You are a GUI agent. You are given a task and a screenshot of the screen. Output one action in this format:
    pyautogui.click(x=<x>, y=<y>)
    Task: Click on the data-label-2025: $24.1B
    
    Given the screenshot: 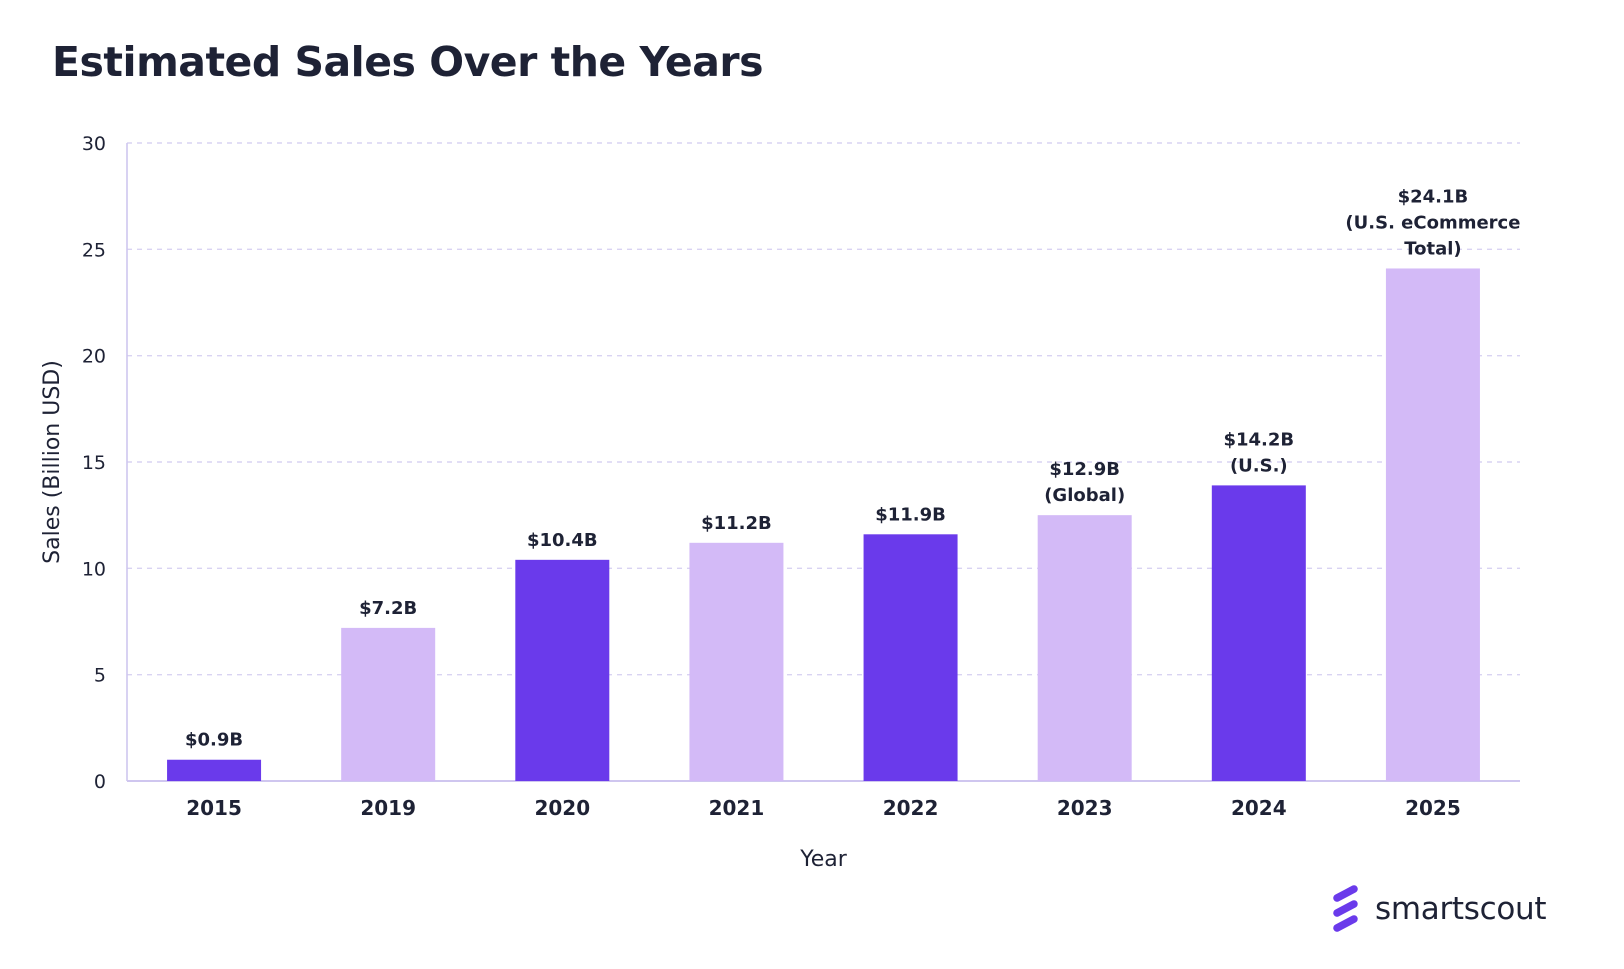 What is the action you would take?
    pyautogui.click(x=1433, y=196)
    